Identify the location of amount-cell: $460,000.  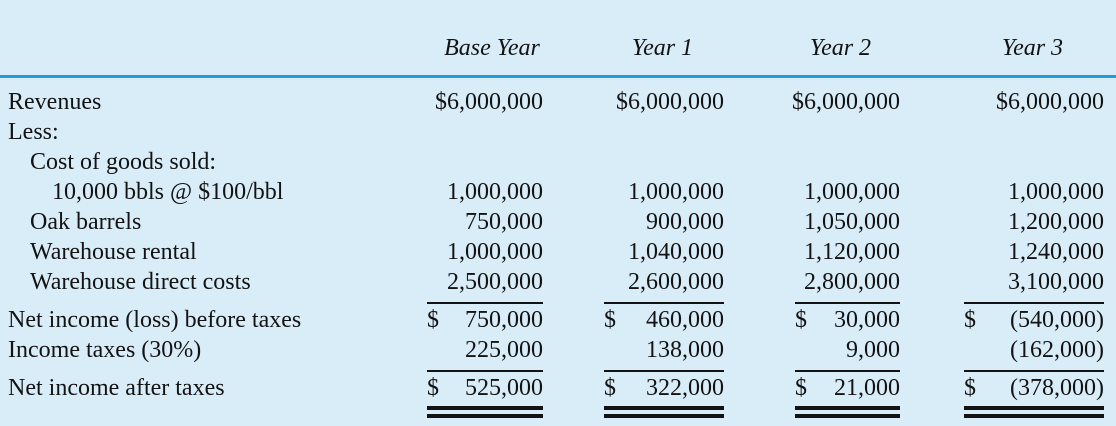
(646, 316).